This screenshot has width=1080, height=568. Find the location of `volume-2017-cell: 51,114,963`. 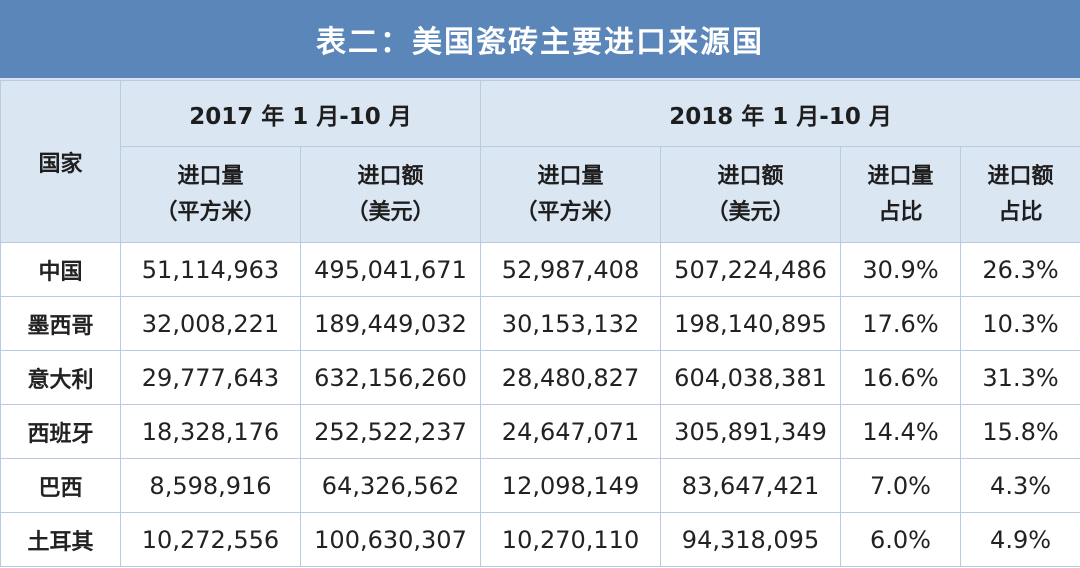

volume-2017-cell: 51,114,963 is located at coordinates (210, 269).